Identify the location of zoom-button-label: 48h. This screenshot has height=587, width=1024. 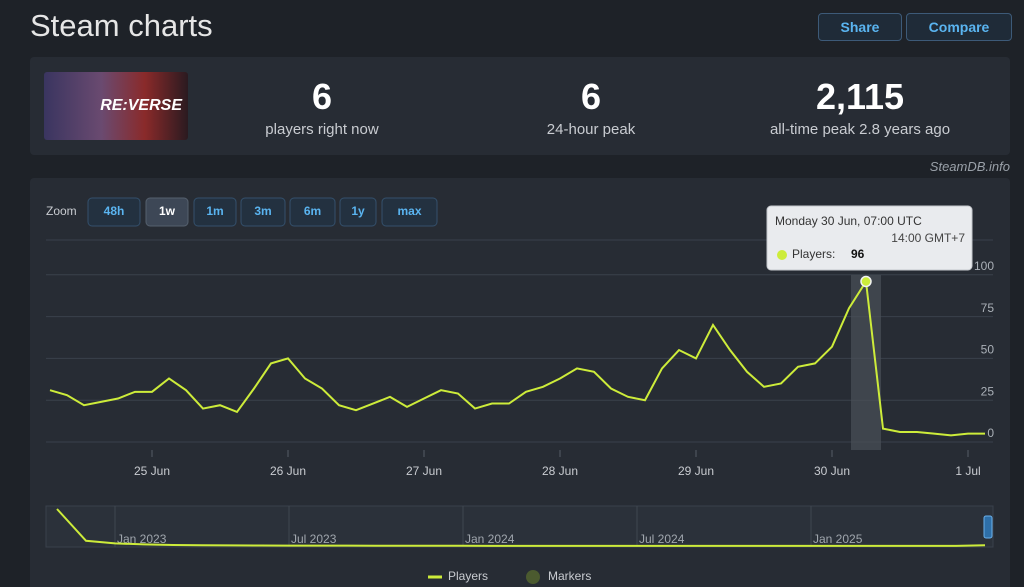
(114, 211).